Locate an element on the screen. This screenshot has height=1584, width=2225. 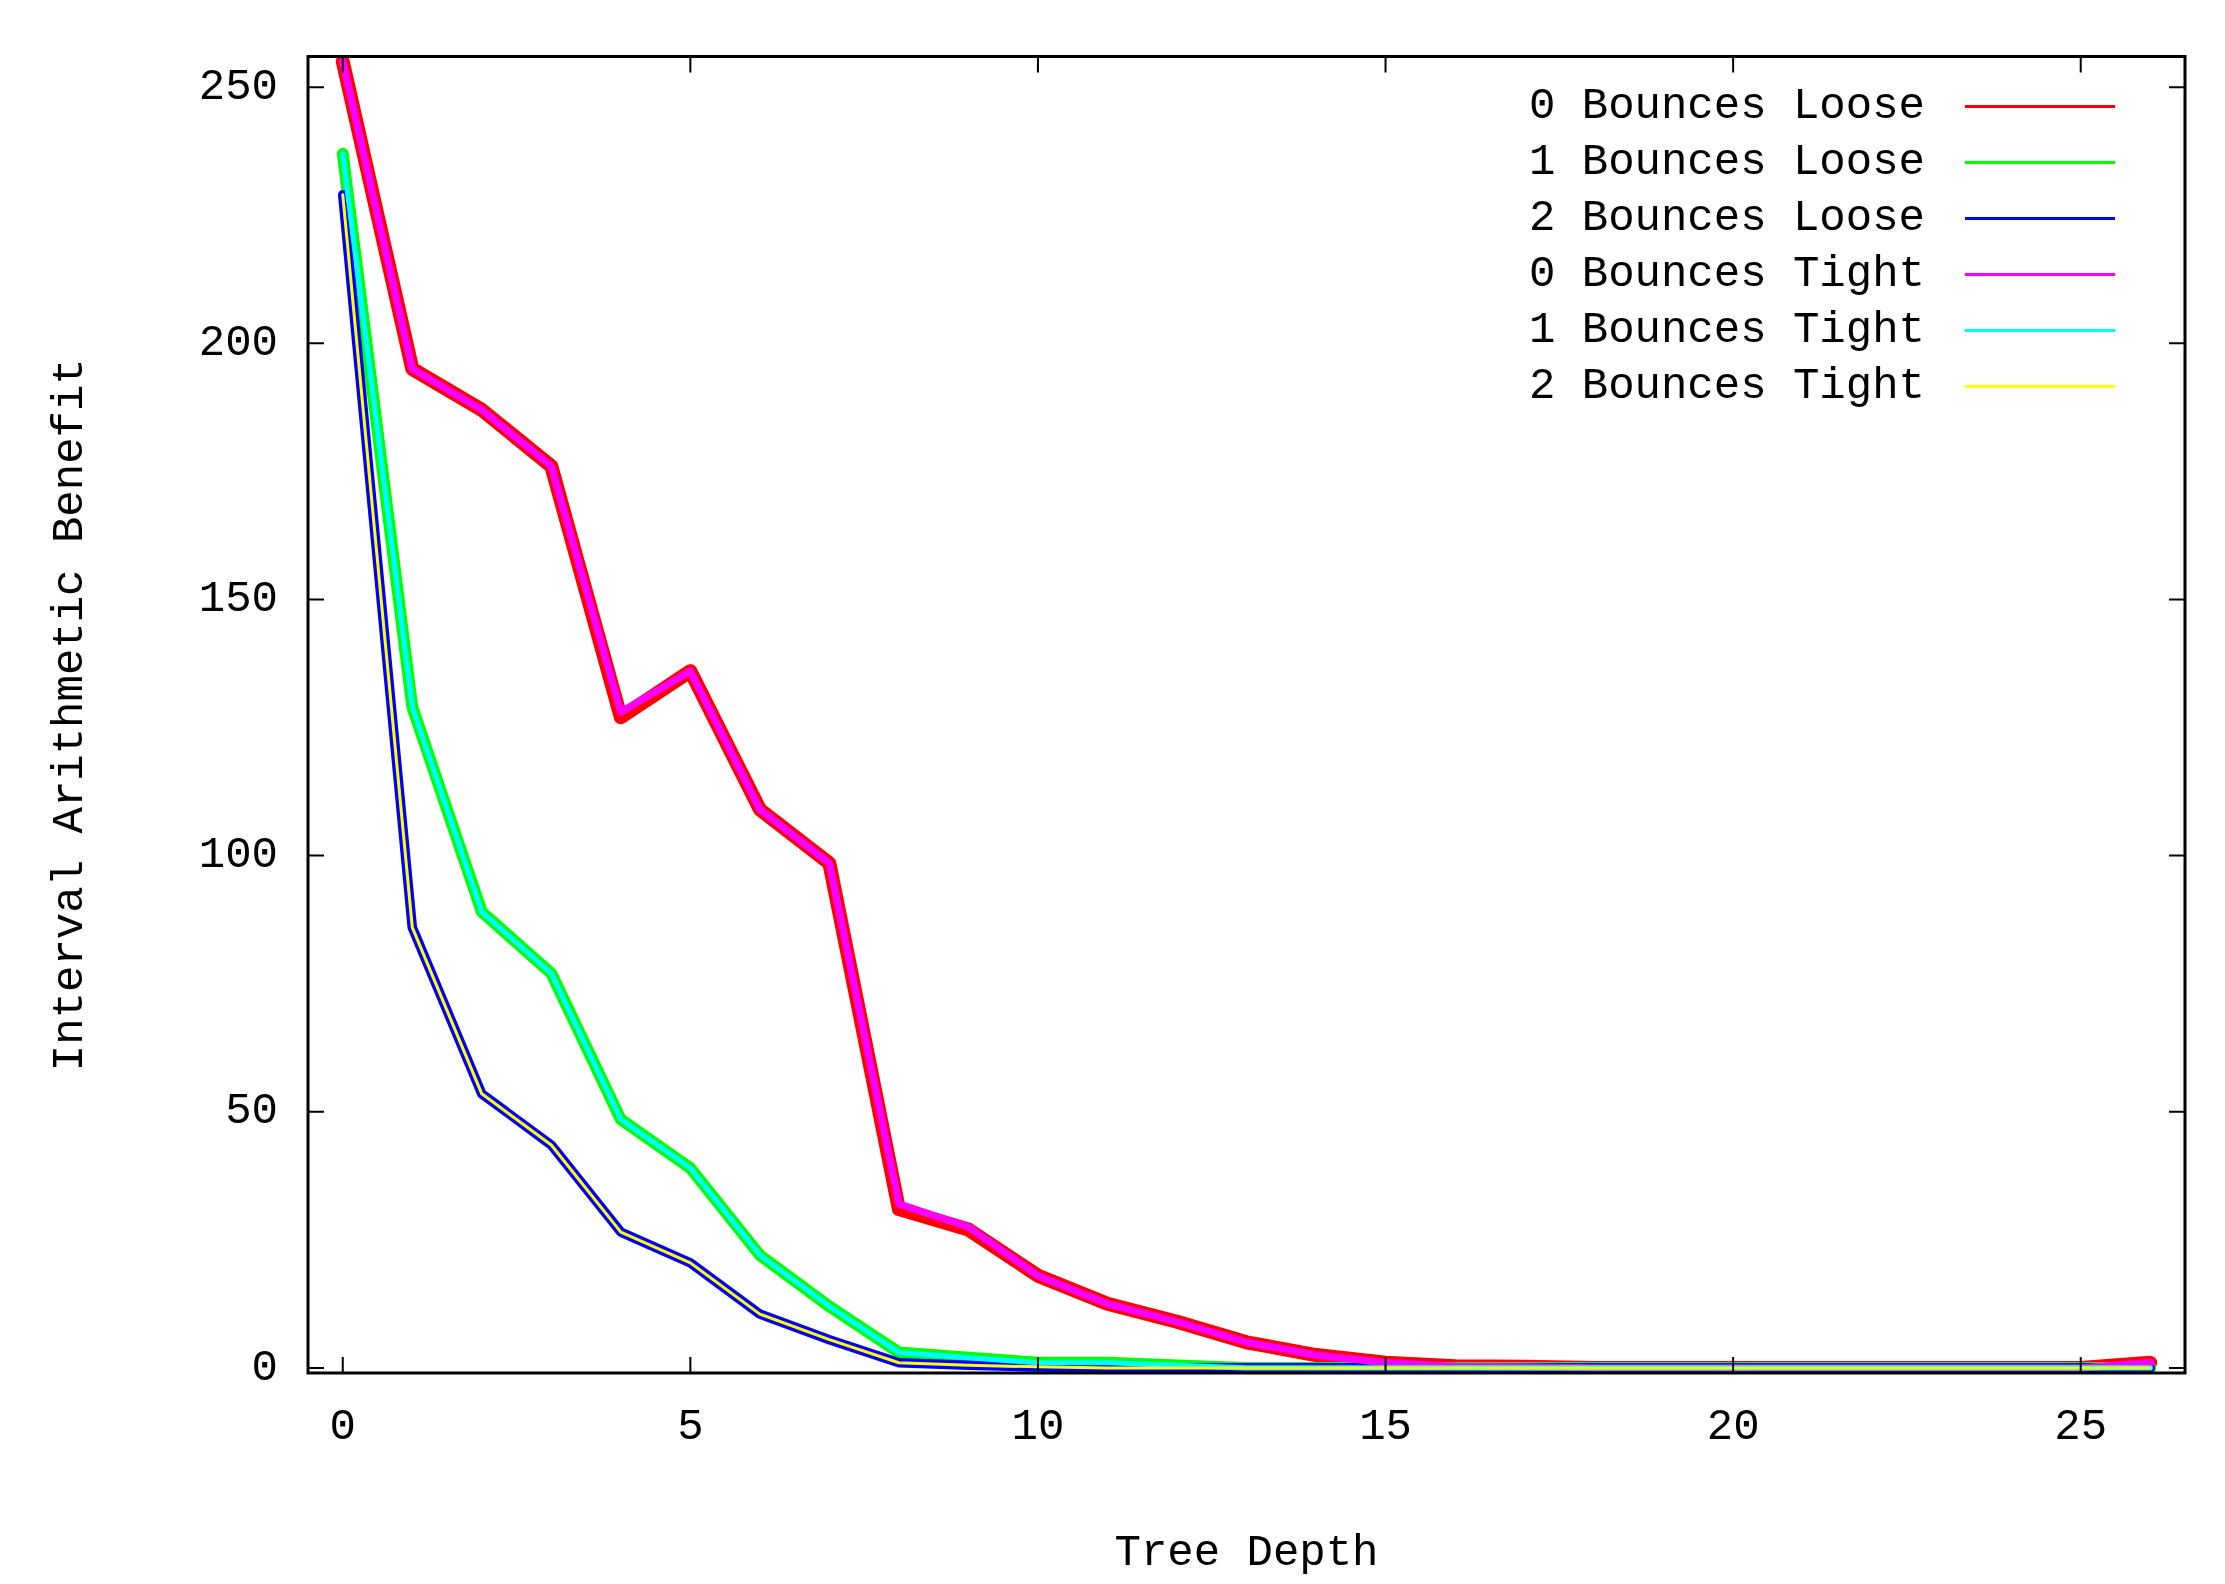
y-tick-label: 50 is located at coordinates (251, 1111).